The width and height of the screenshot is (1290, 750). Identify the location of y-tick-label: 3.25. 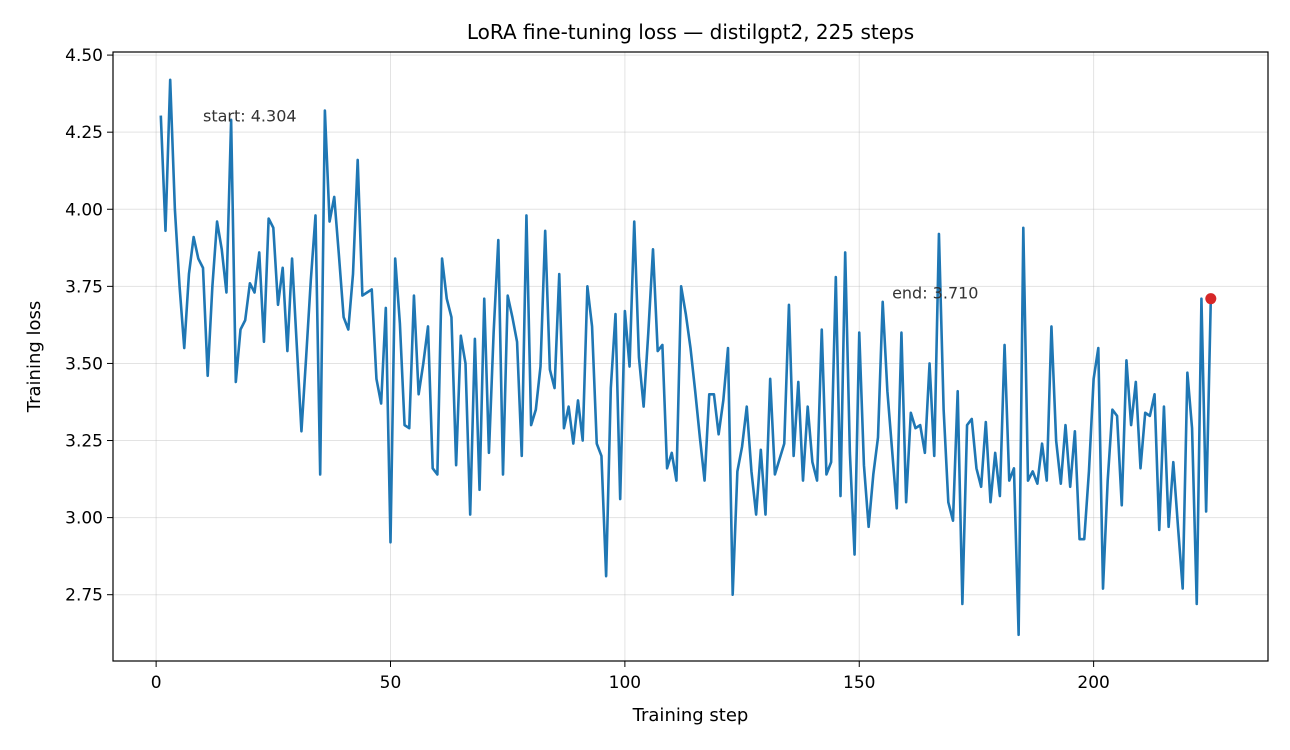
(84, 442).